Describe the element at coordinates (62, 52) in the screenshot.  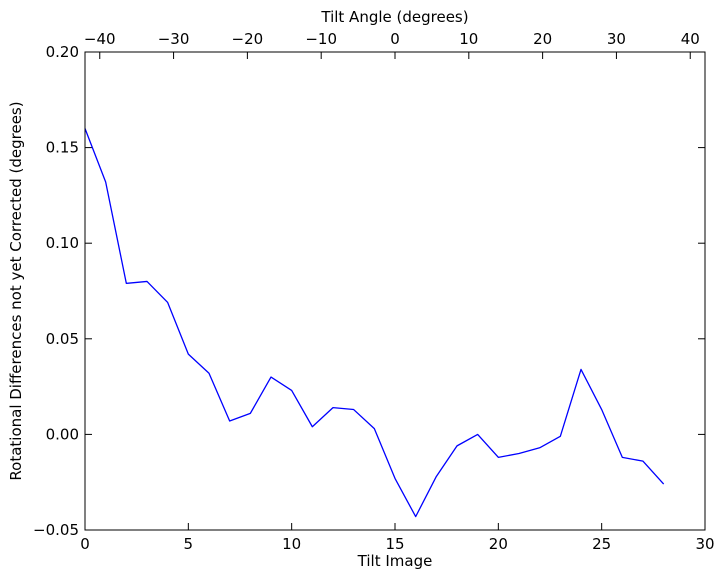
I see `y-tick-label: 0.20` at that location.